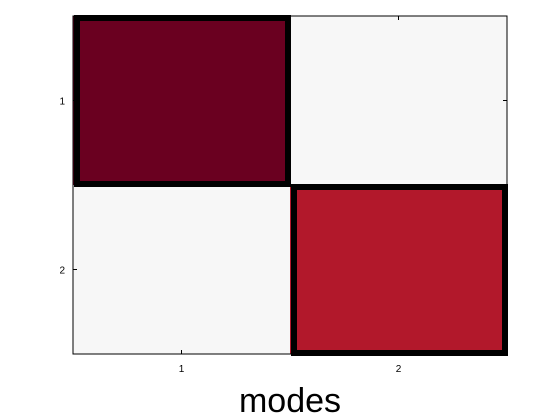 The image size is (560, 420). Describe the element at coordinates (62, 271) in the screenshot. I see `y-tick-label-2: 2` at that location.